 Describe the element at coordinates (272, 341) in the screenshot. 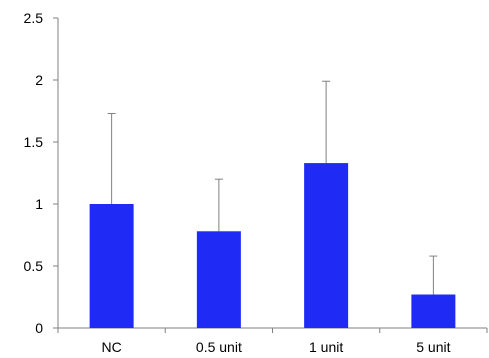

I see `x-axis-ticks: NC 0.5 unit 1 unit 5 unit` at that location.